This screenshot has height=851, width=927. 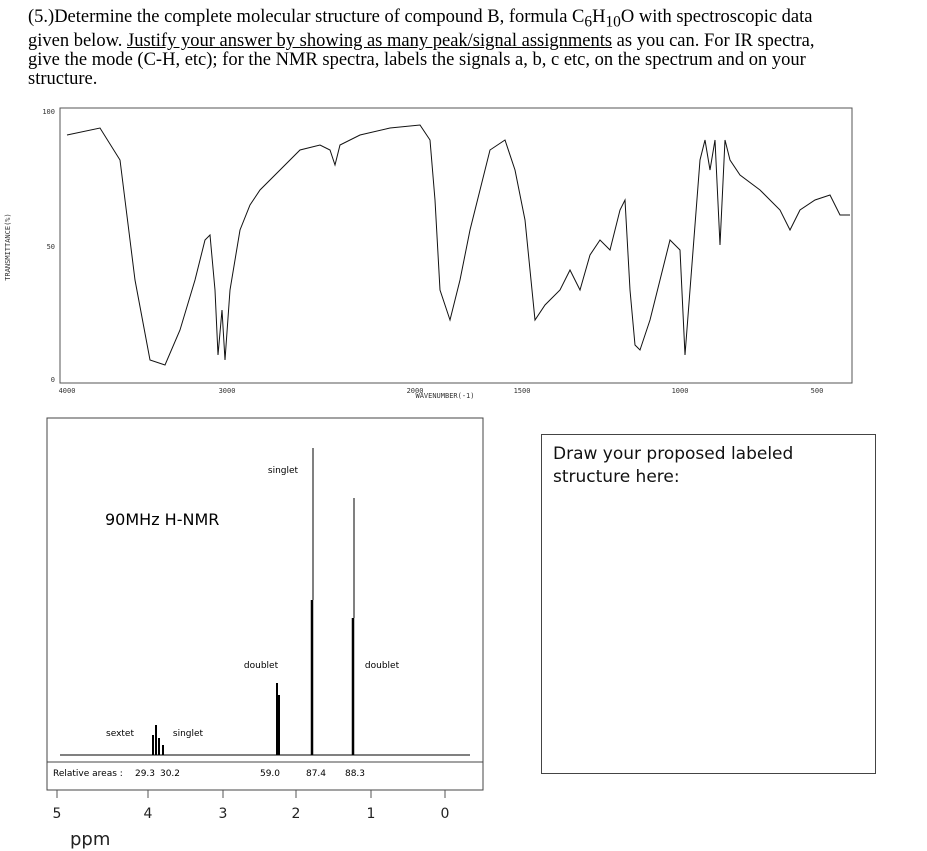 I want to click on x-tick-label: 4000, so click(x=67, y=391).